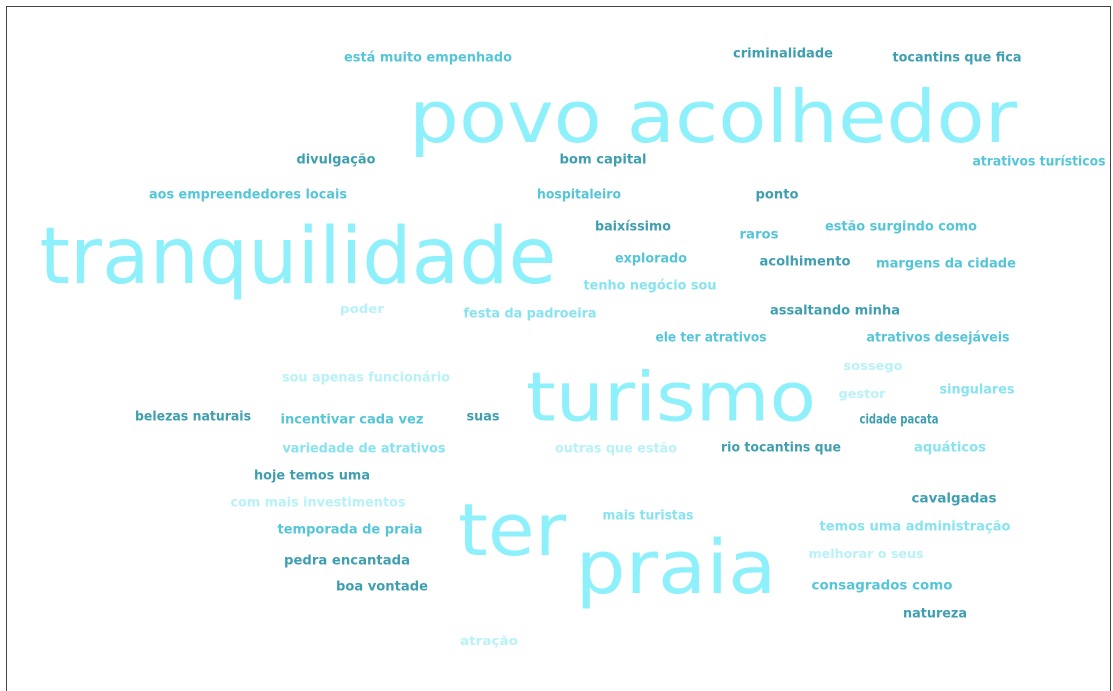 The height and width of the screenshot is (691, 1113). What do you see at coordinates (382, 587) in the screenshot?
I see `word: boa vontade` at bounding box center [382, 587].